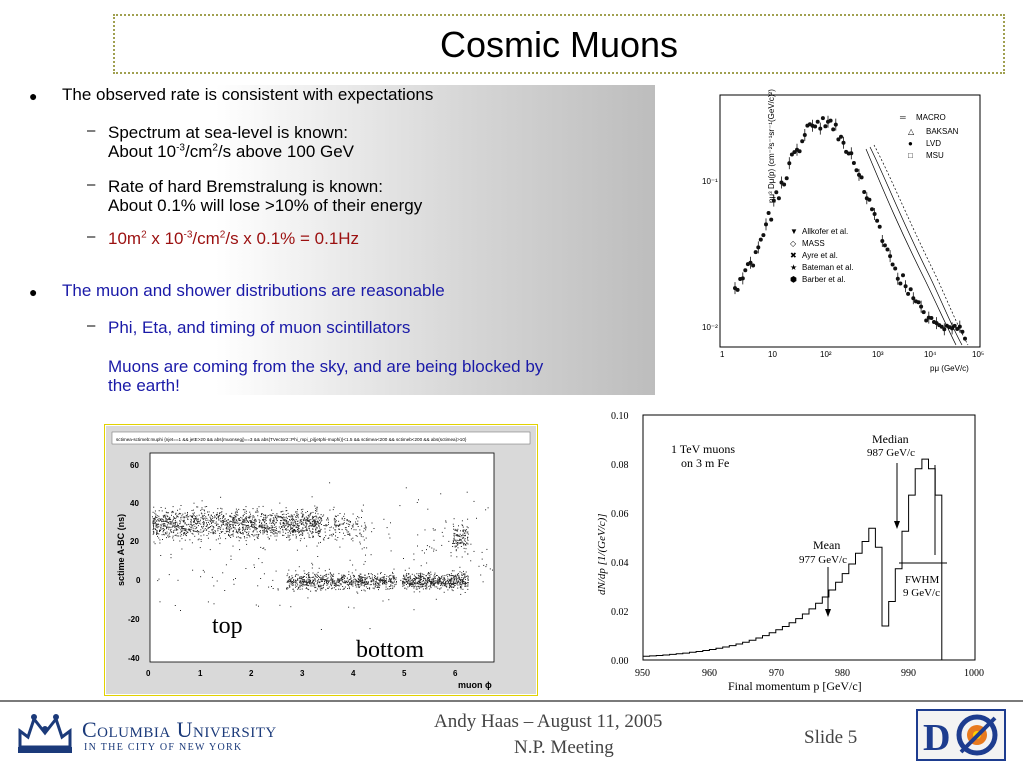  I want to click on legend-msu: MSU, so click(935, 155).